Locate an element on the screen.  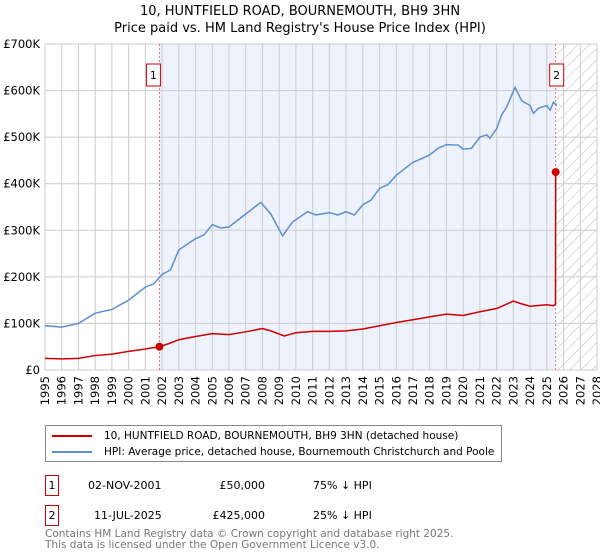
chart-title: 10, HUNTFIELD ROAD, BOURNEMOUTH, BH9 3HN is located at coordinates (300, 11).